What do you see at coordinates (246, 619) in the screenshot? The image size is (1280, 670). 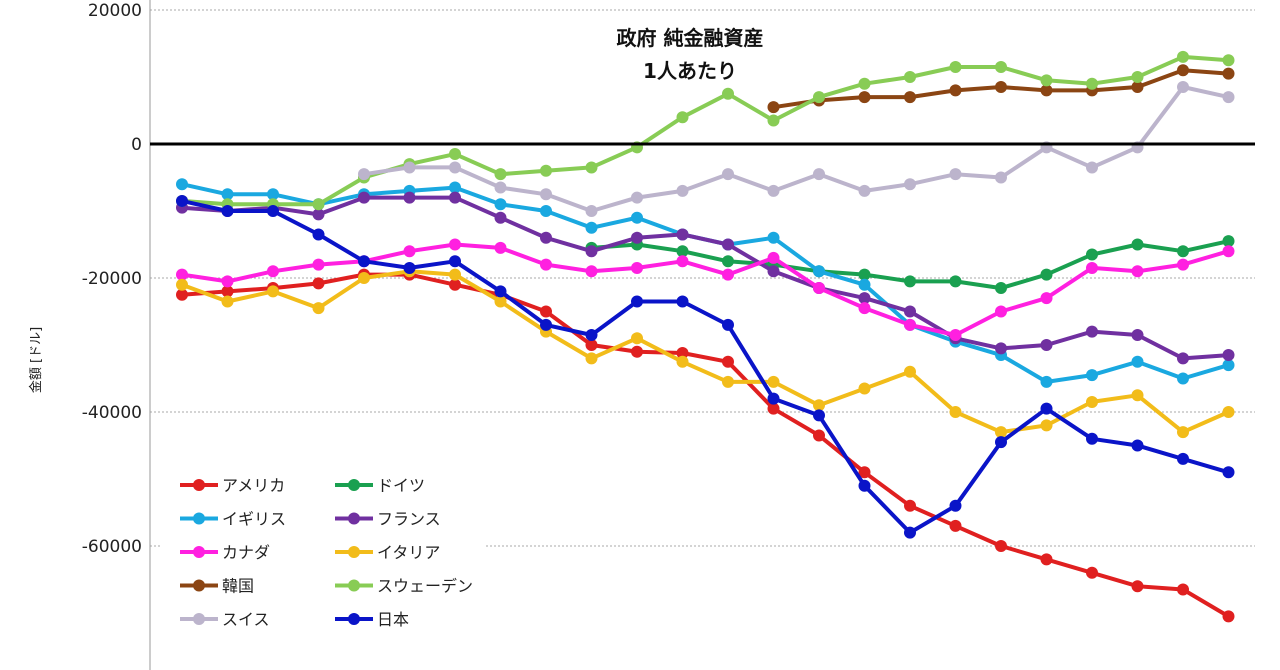 I see `legend-label: スイス` at bounding box center [246, 619].